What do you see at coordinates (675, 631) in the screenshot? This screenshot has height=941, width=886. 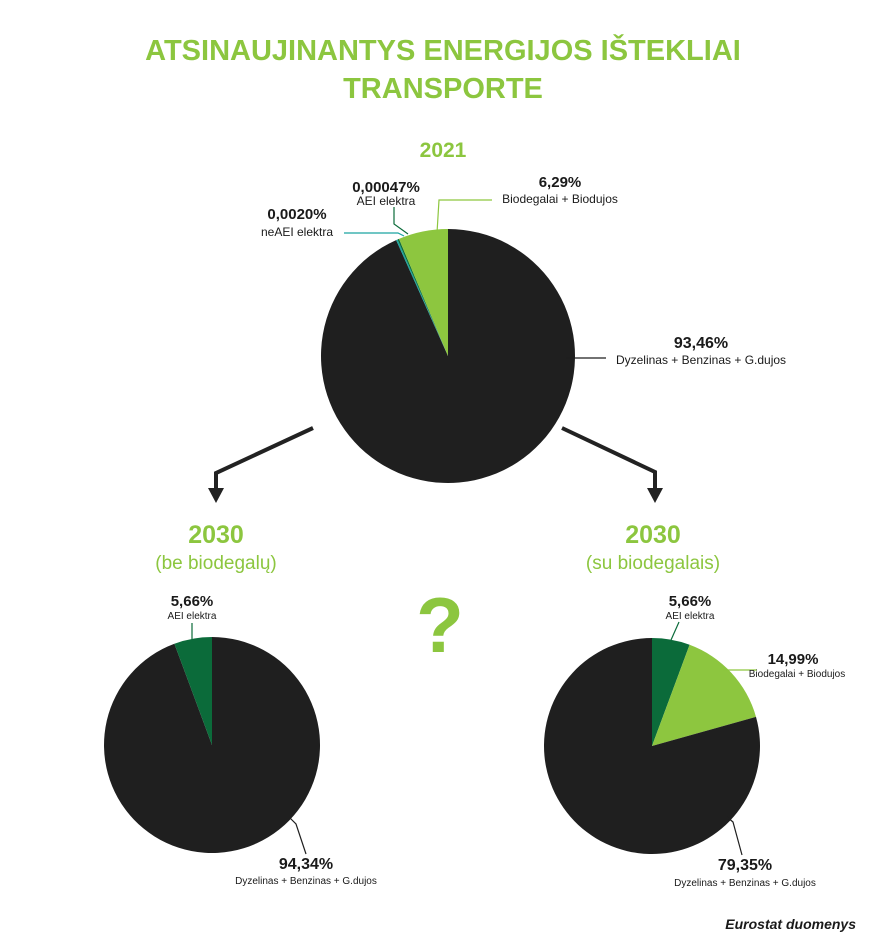 I see `leader-line-ael-2030b` at bounding box center [675, 631].